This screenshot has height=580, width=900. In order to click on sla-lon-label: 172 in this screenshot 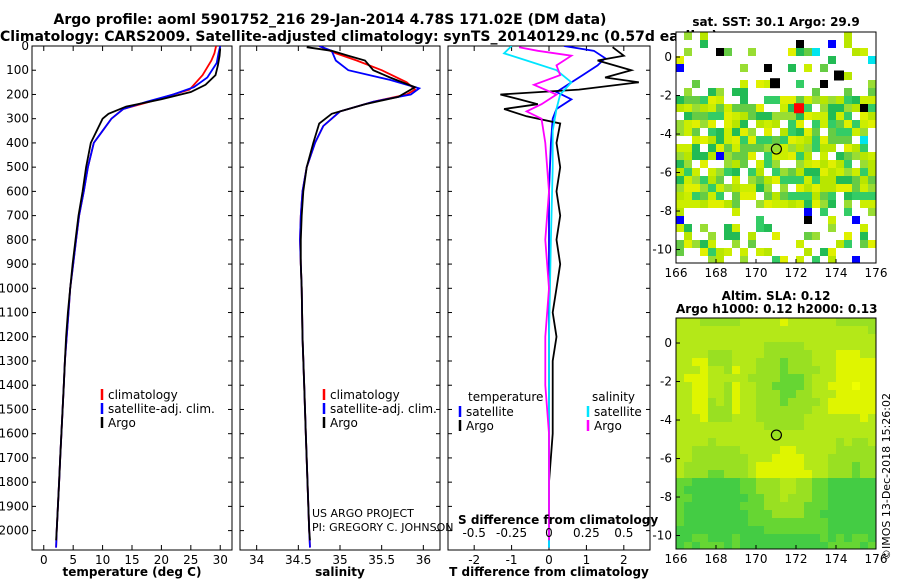, I will do `click(796, 559)`.